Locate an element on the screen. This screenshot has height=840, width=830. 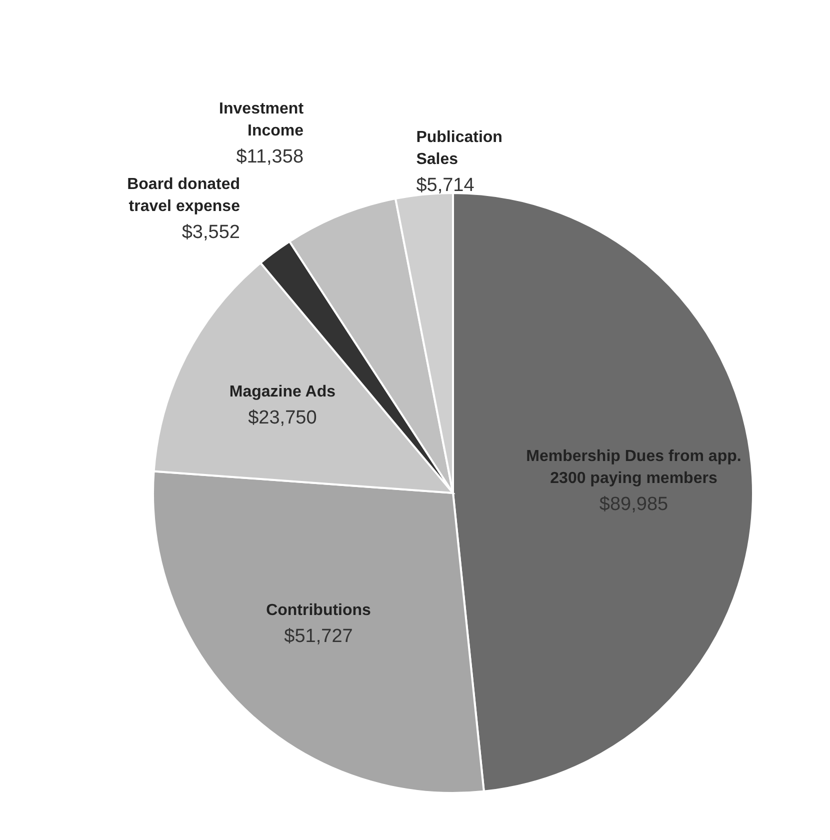
data-label: $51,727 is located at coordinates (318, 637).